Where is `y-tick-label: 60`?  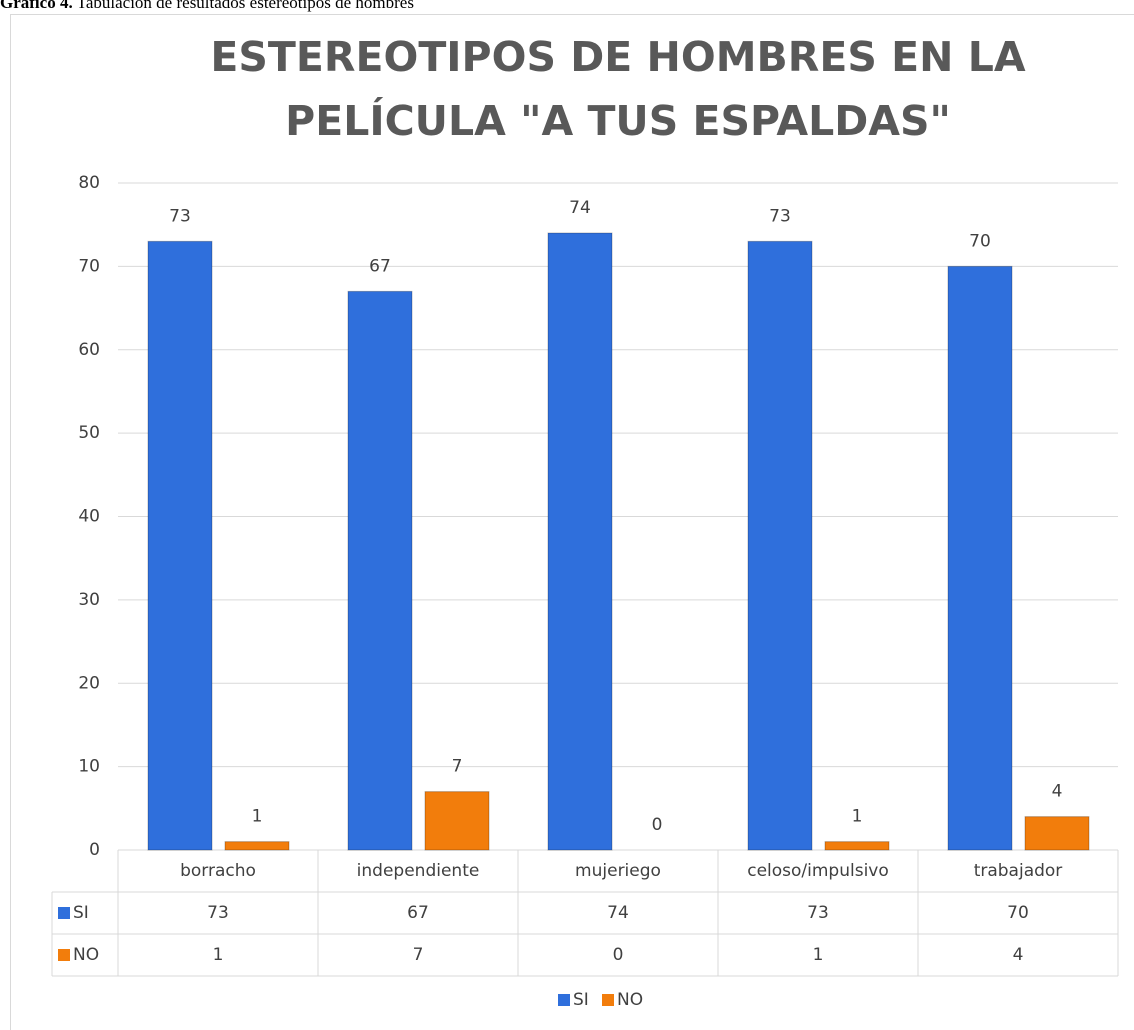 y-tick-label: 60 is located at coordinates (89, 350).